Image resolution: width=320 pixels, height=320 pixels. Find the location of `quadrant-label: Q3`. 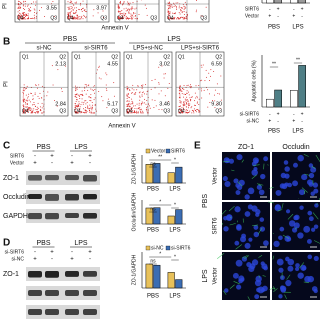

quadrant-label: Q3 is located at coordinates (166, 111).